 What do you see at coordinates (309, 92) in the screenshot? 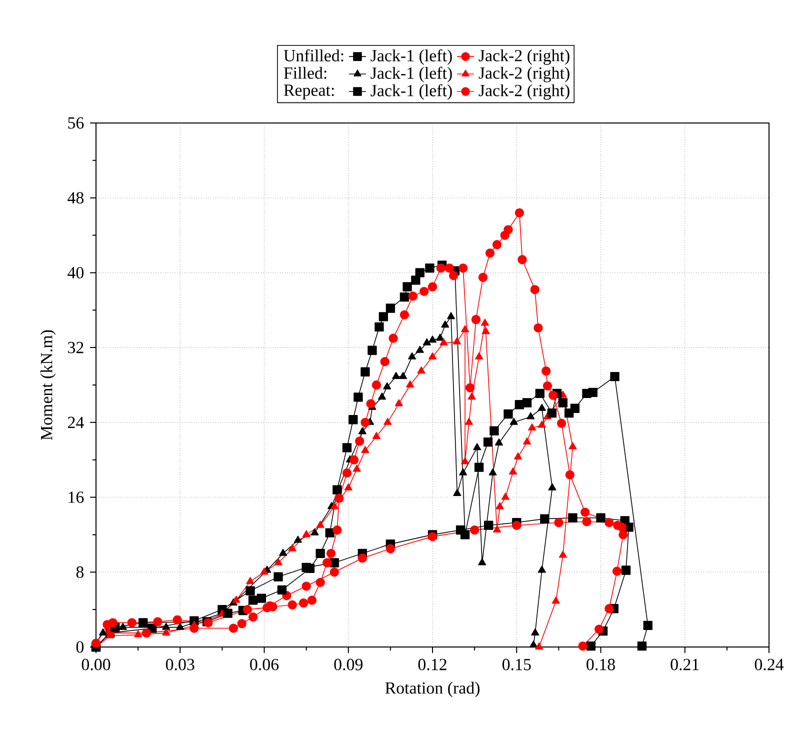
I see `text: Repeat:` at bounding box center [309, 92].